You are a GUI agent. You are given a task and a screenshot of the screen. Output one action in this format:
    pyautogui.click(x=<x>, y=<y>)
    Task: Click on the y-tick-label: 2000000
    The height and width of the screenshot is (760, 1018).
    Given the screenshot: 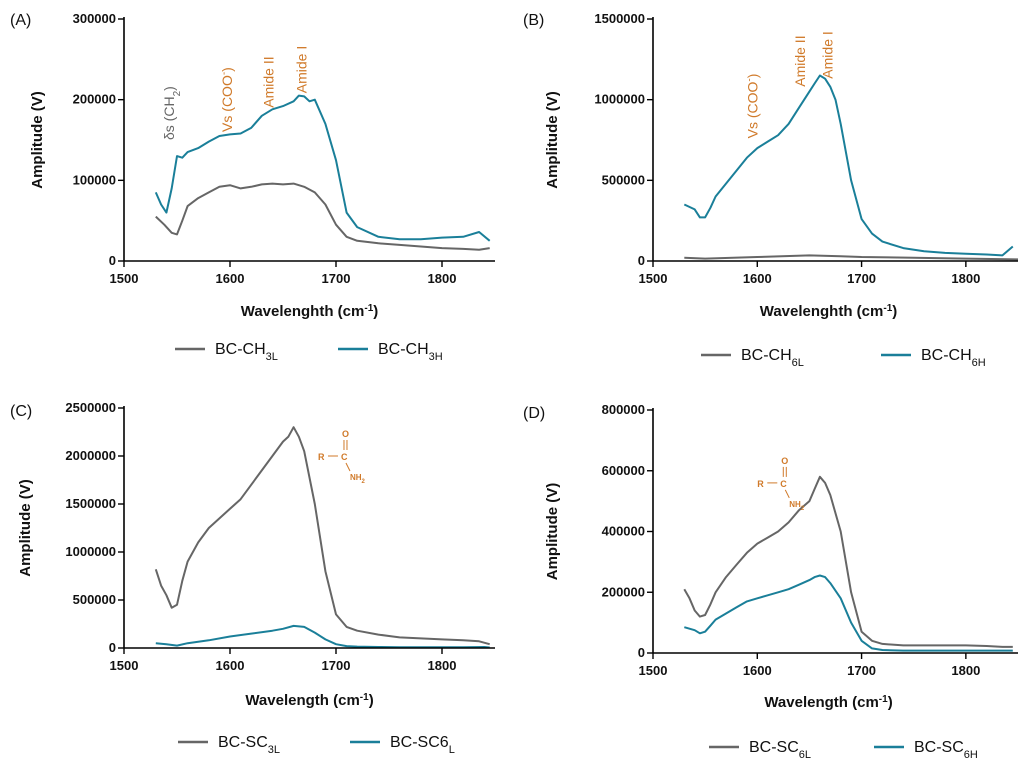 What is the action you would take?
    pyautogui.click(x=90, y=455)
    